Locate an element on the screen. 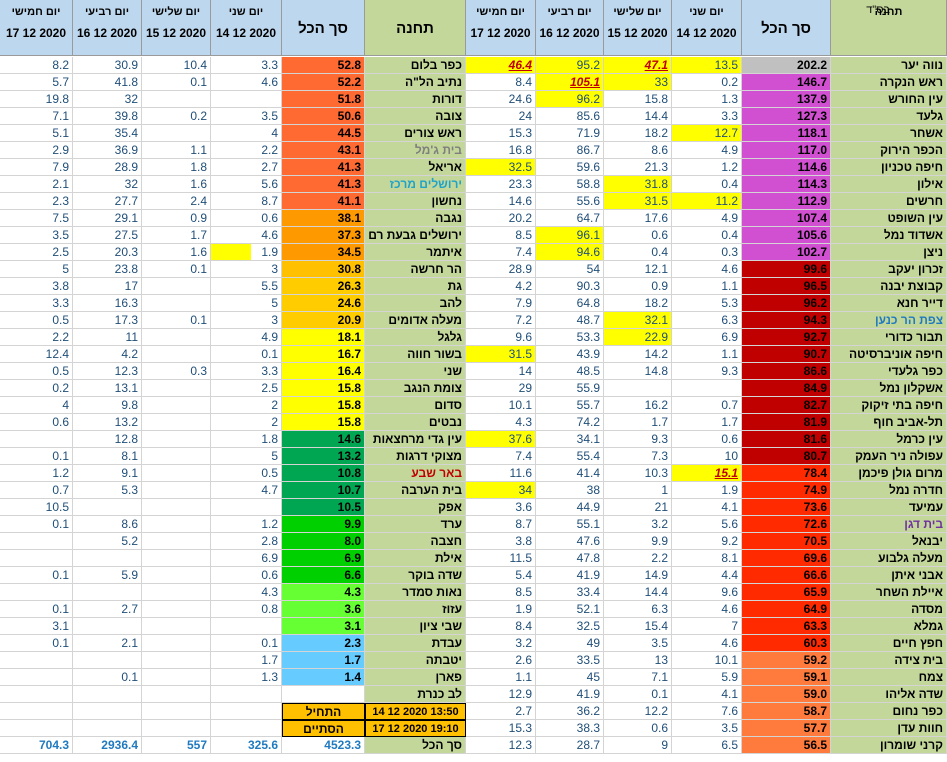 This screenshot has height=762, width=947. station-d2-value: 0.2 is located at coordinates (176, 116).